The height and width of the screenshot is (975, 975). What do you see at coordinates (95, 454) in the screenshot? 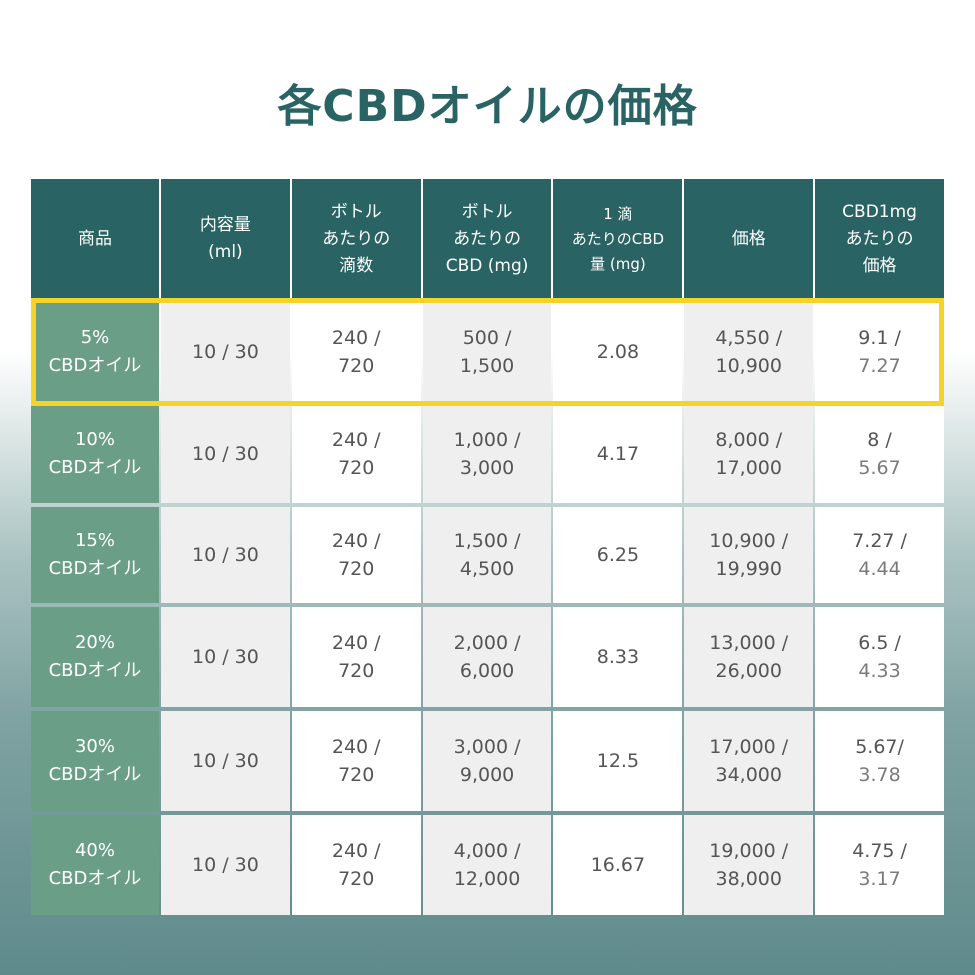
I see `product-cell: 10% CBDオイル` at bounding box center [95, 454].